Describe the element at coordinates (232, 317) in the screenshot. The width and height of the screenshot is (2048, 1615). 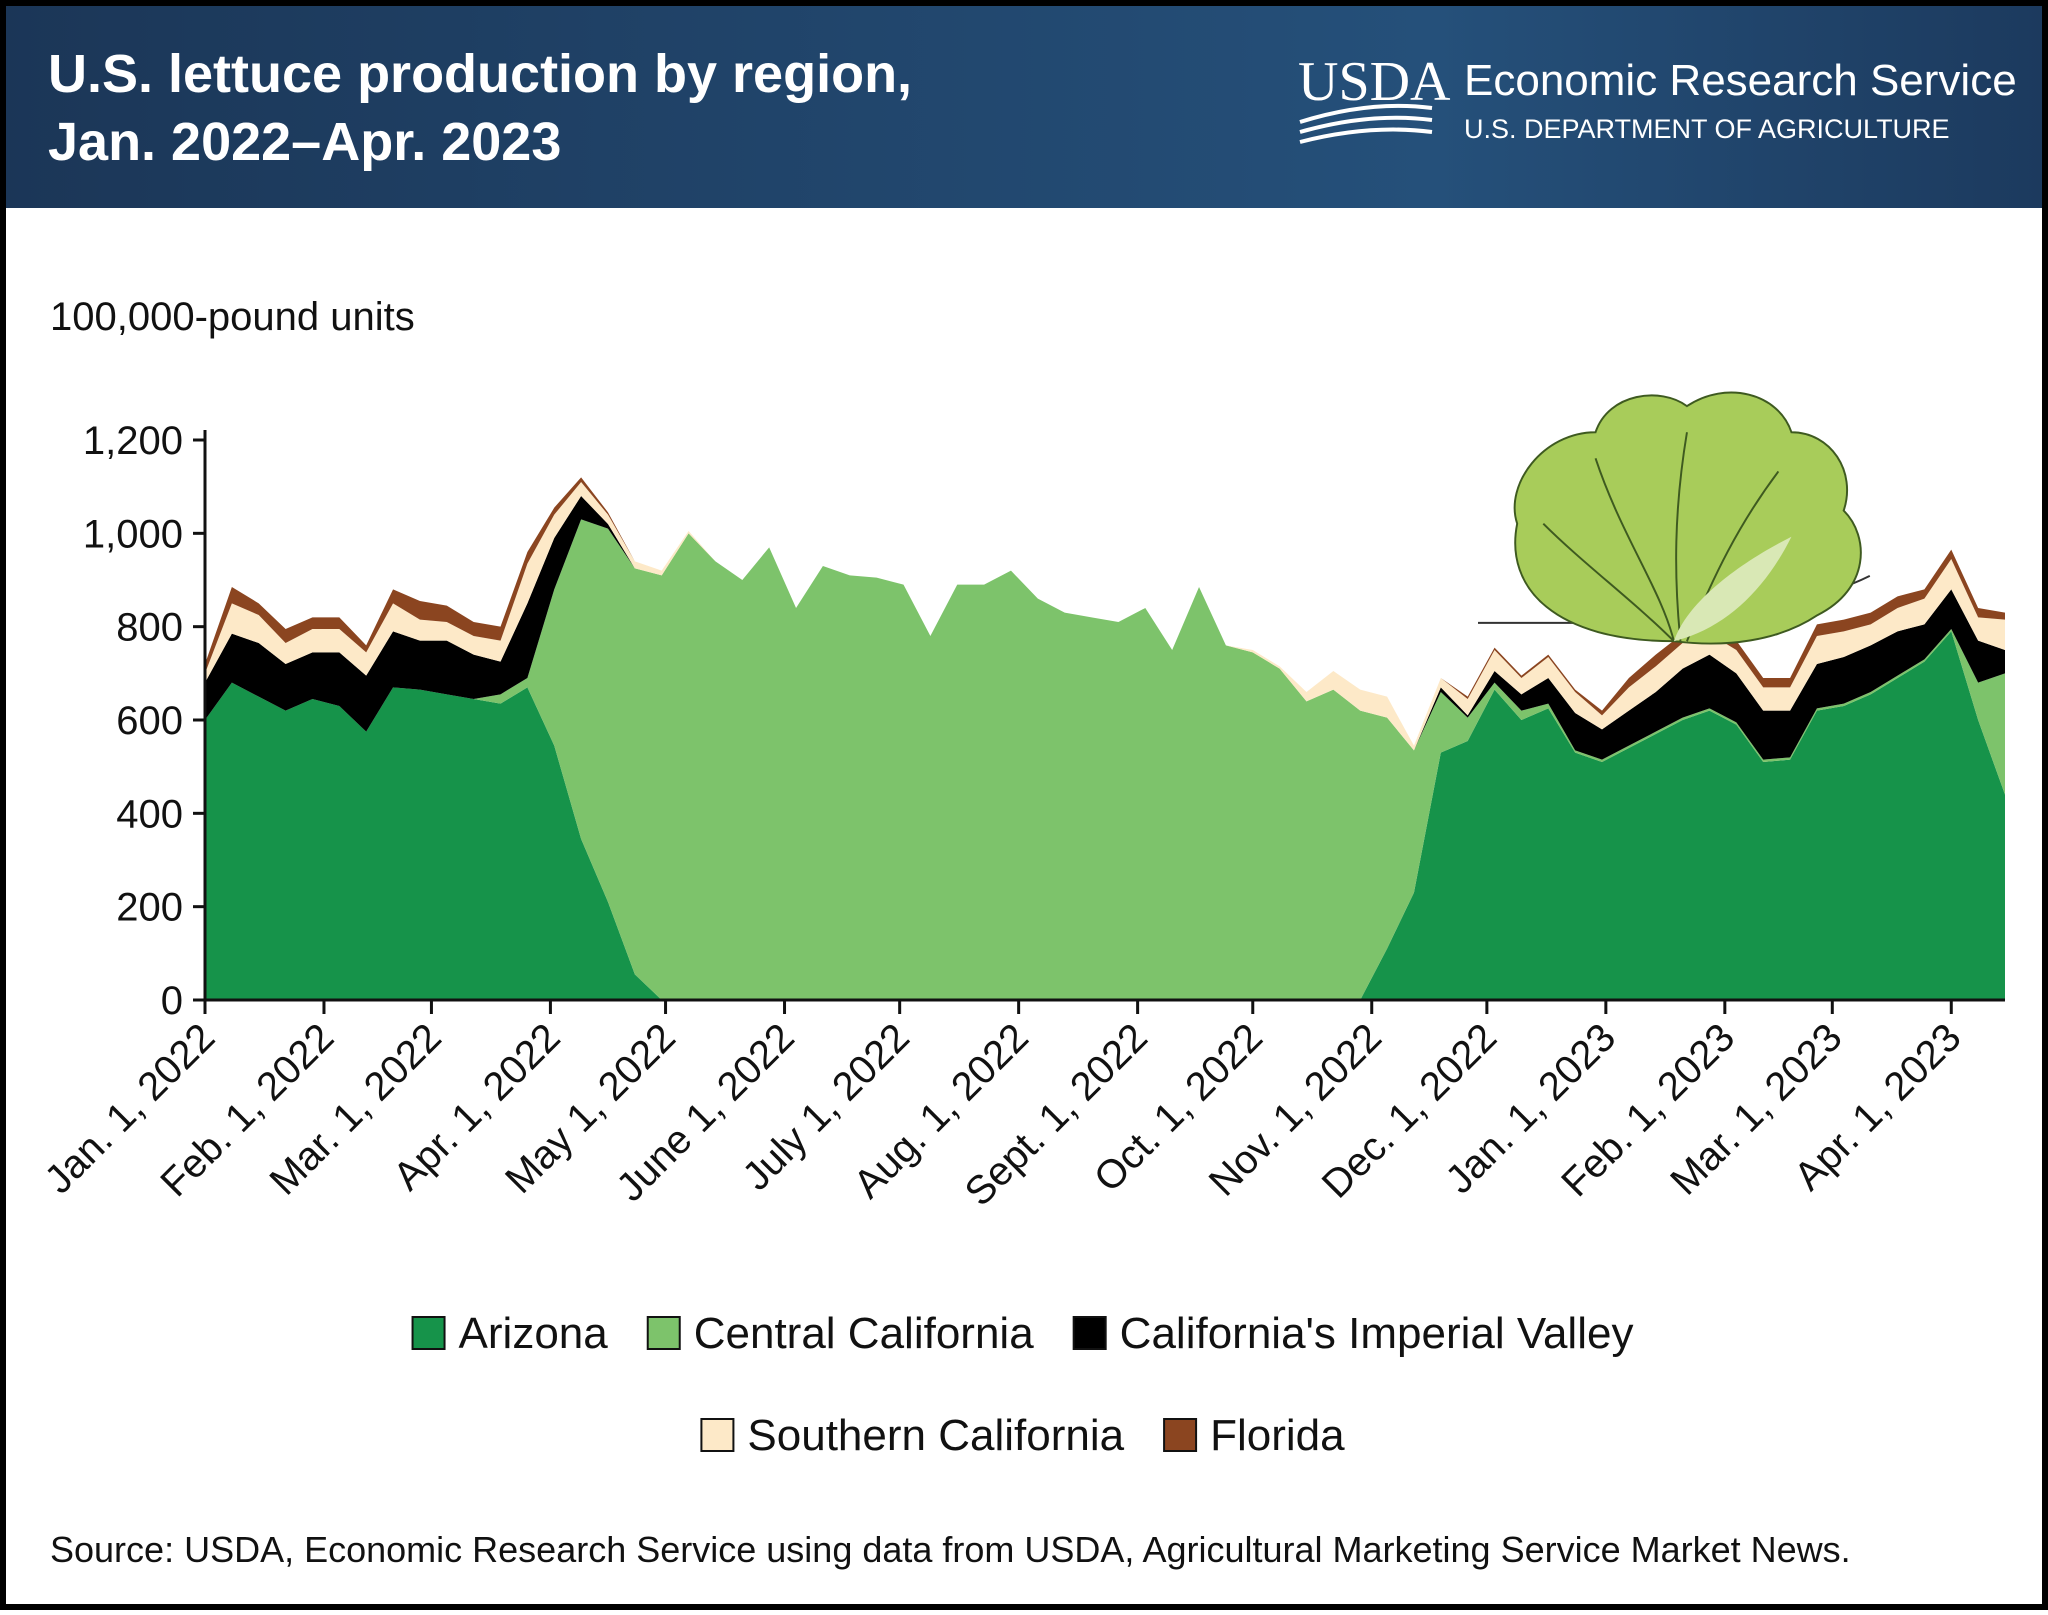
I see `y-axis-label: 100,000-pound units` at that location.